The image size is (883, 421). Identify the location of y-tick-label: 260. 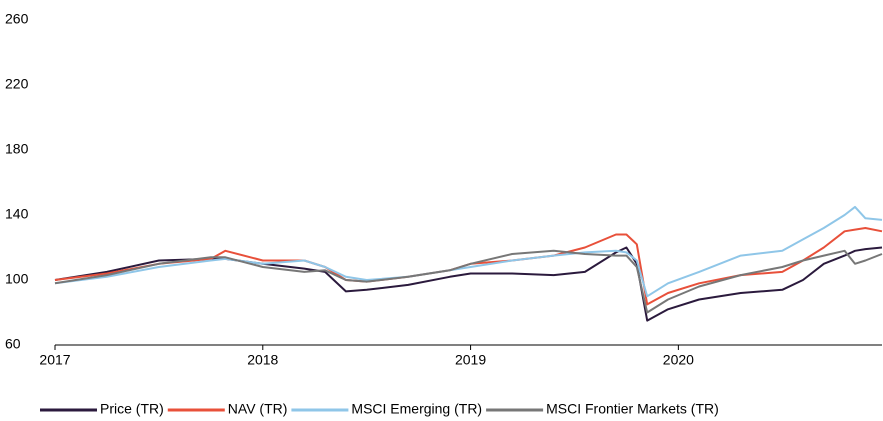
(17, 19).